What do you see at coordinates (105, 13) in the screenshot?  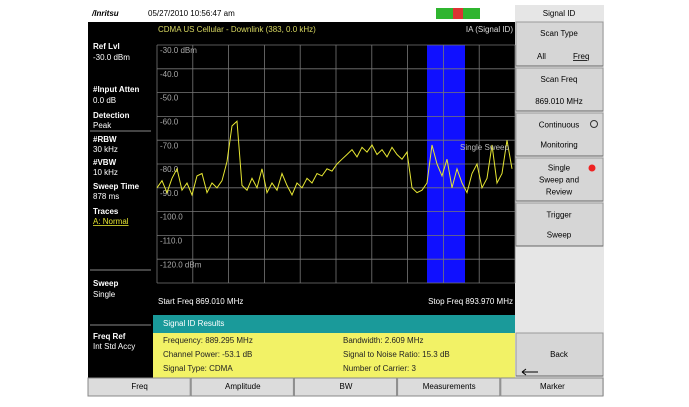 I see `logo: /Inritsu` at bounding box center [105, 13].